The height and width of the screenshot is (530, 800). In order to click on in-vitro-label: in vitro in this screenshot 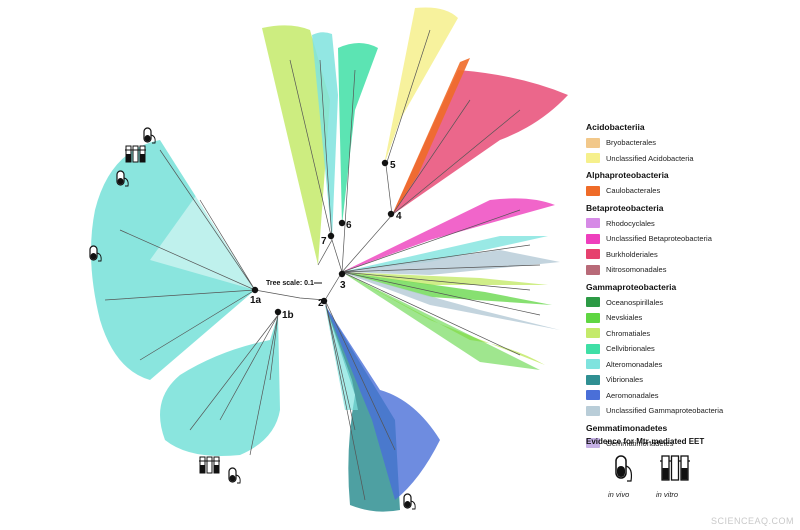, I will do `click(667, 494)`.